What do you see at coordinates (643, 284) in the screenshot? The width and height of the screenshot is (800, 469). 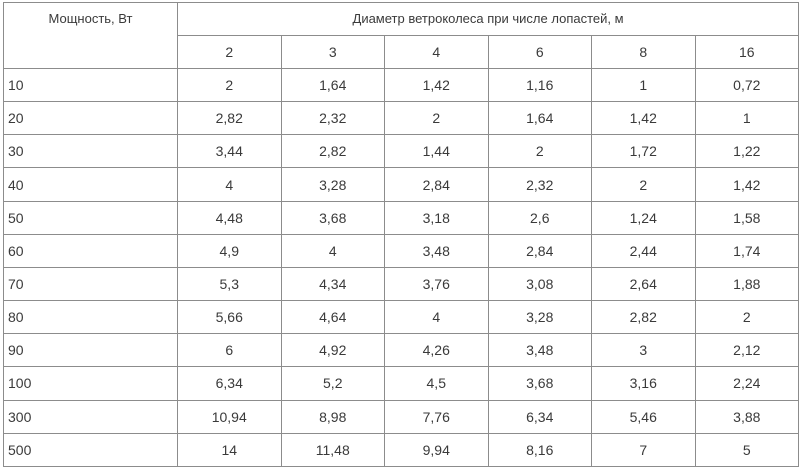 I see `diameter-cell: 2,64` at bounding box center [643, 284].